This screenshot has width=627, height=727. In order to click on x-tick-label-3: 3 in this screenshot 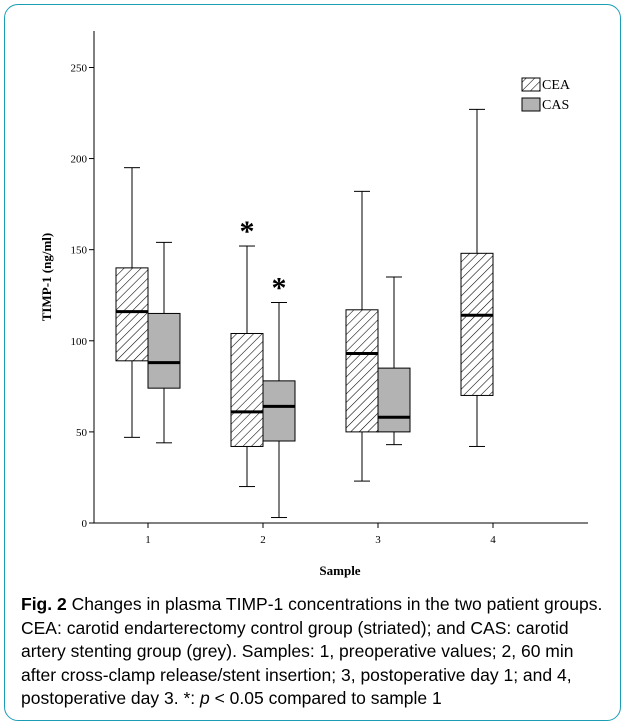, I will do `click(378, 540)`.